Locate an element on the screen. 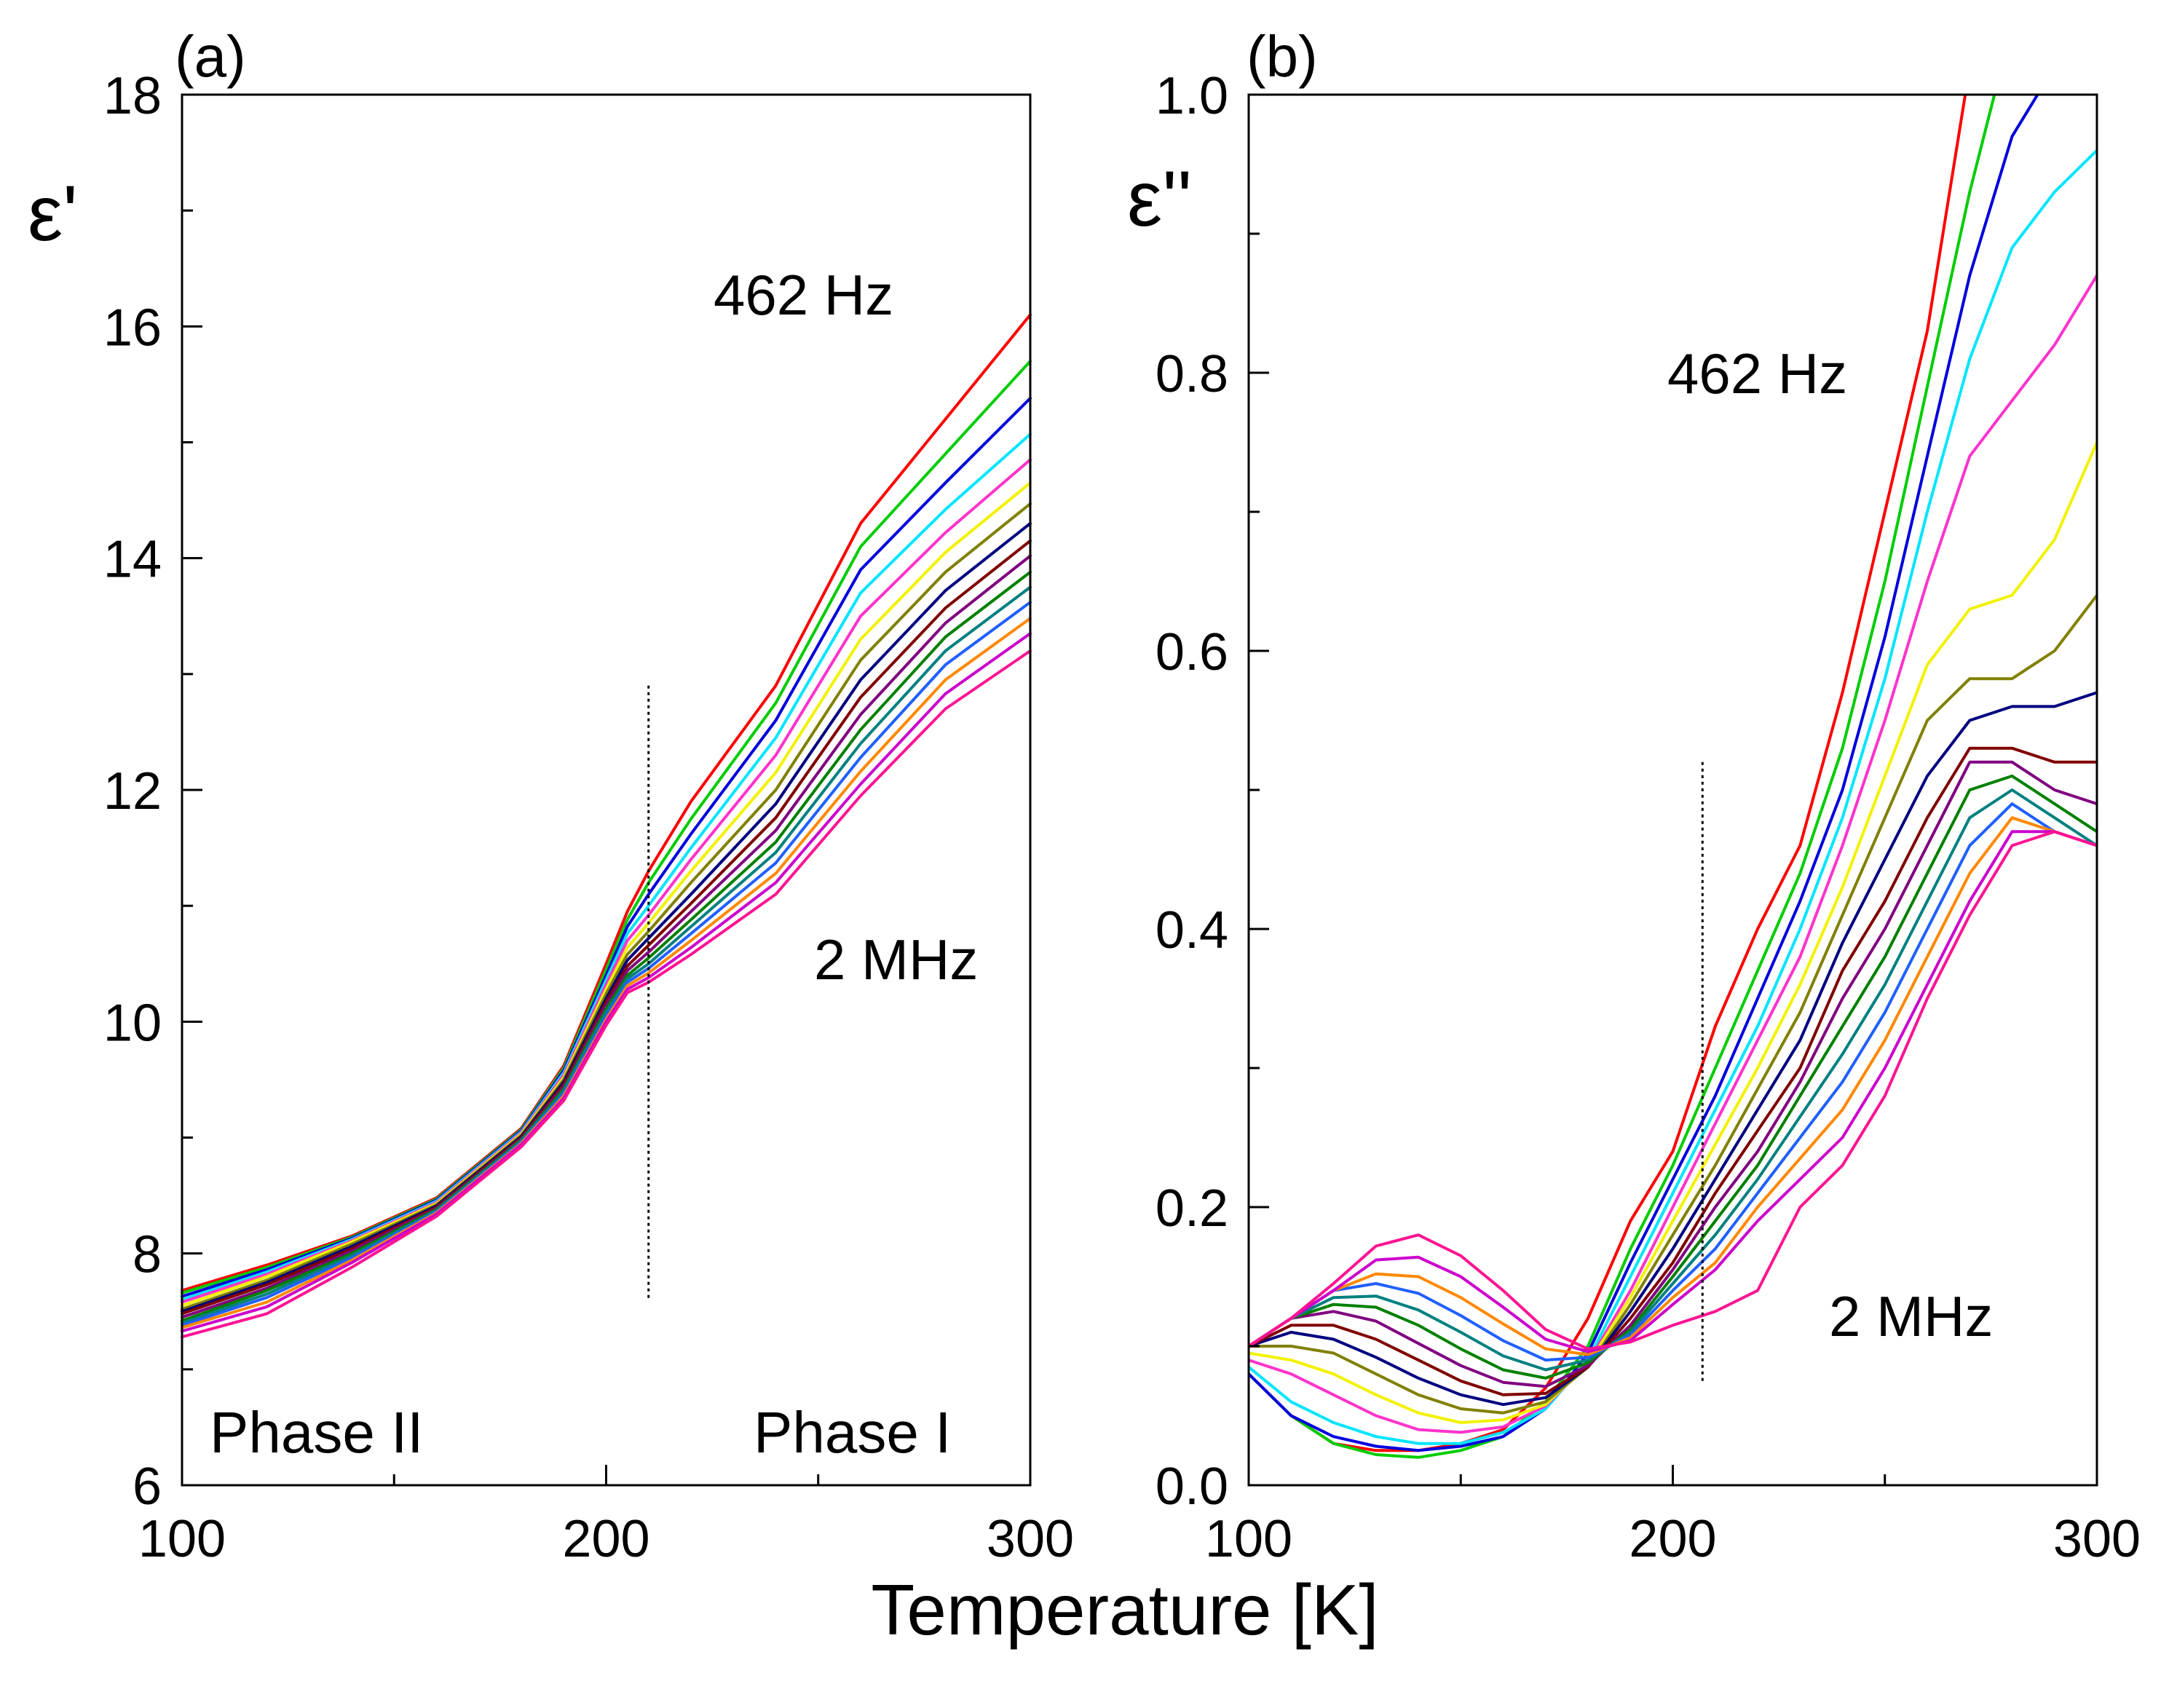 The height and width of the screenshot is (1708, 2161). panel-b-y-tick-label: 0.2 is located at coordinates (1191, 1208).